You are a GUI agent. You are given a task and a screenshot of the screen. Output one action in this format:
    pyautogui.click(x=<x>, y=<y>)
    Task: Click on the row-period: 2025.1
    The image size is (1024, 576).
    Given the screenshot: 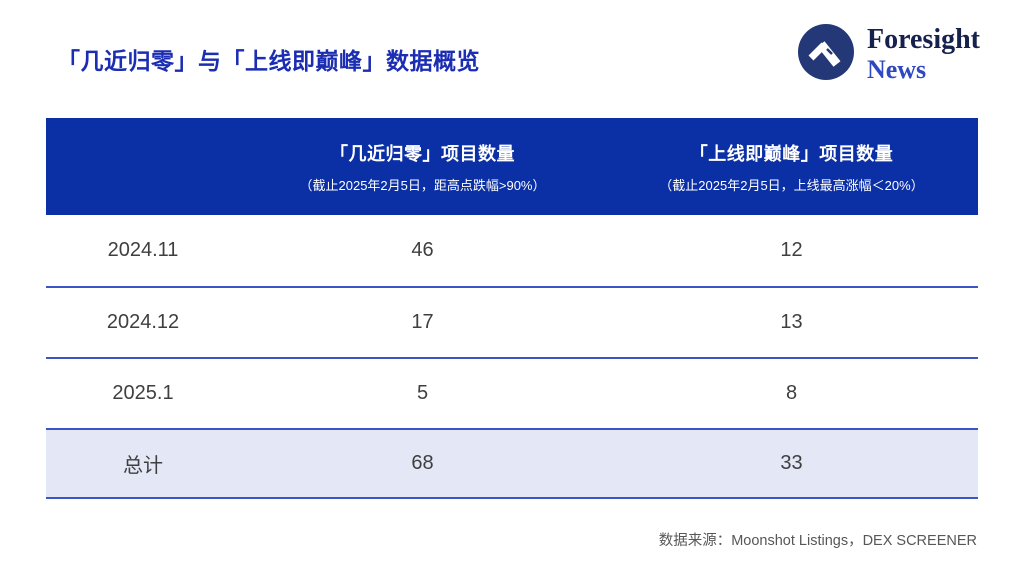 What is the action you would take?
    pyautogui.click(x=143, y=393)
    